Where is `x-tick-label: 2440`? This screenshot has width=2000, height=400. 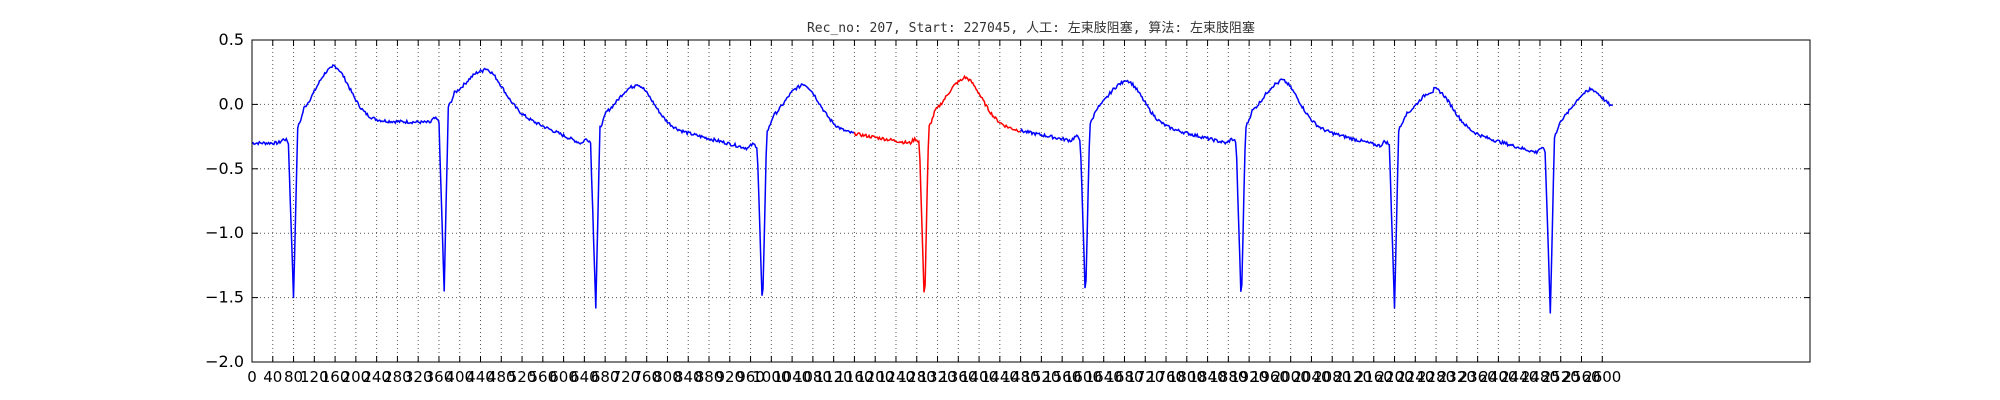 x-tick-label: 2440 is located at coordinates (1519, 377).